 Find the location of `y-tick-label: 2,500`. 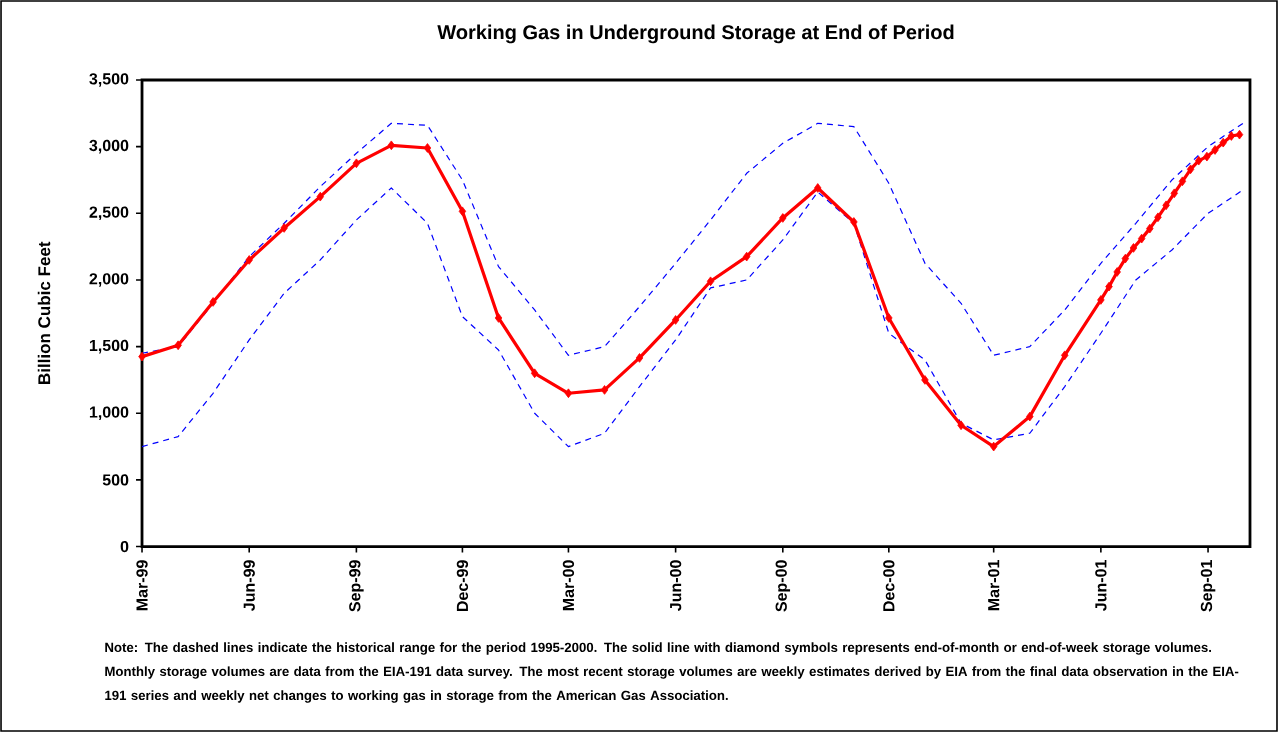

y-tick-label: 2,500 is located at coordinates (109, 213).